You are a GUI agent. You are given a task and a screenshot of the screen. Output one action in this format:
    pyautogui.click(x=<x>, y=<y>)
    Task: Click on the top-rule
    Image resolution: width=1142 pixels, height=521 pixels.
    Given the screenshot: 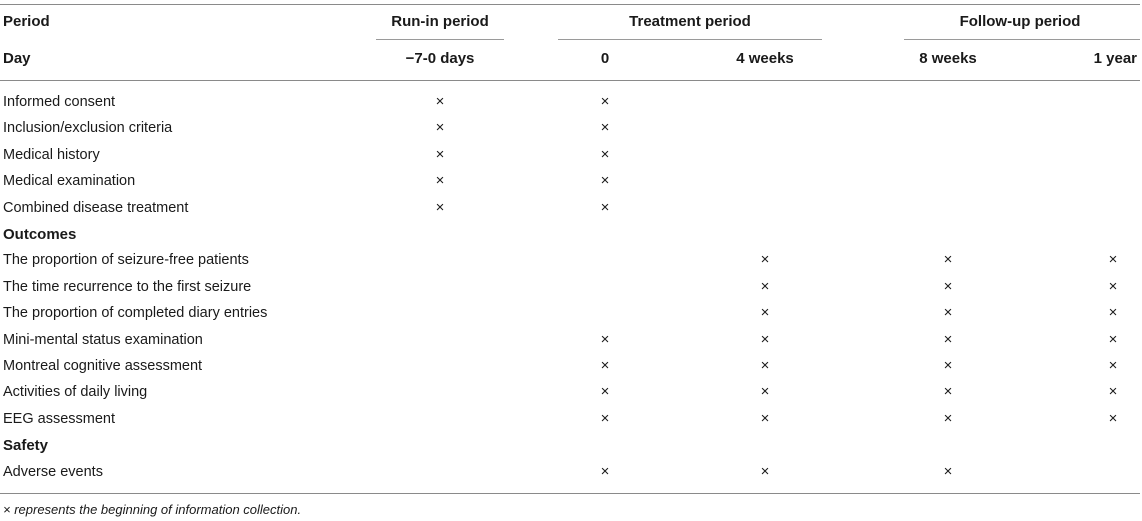 What is the action you would take?
    pyautogui.click(x=570, y=4)
    